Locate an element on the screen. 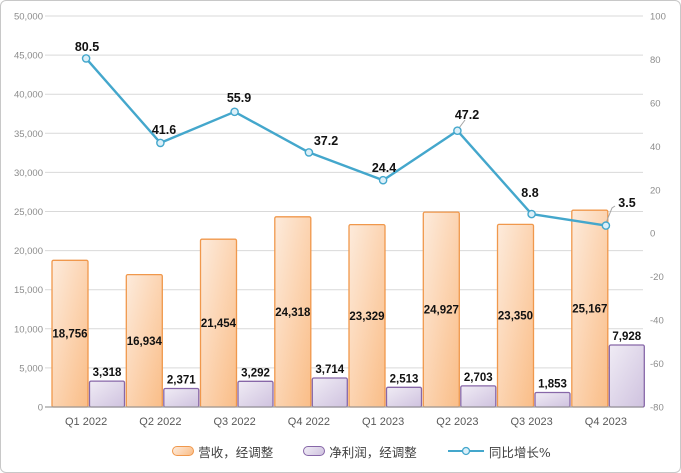 The width and height of the screenshot is (681, 473). svg-text: 20,000 is located at coordinates (28, 251).